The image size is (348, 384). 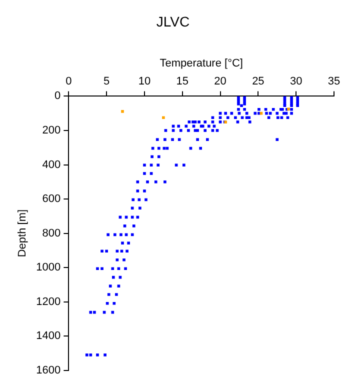 What do you see at coordinates (51, 233) in the screenshot?
I see `y-tick-label: 800` at bounding box center [51, 233].